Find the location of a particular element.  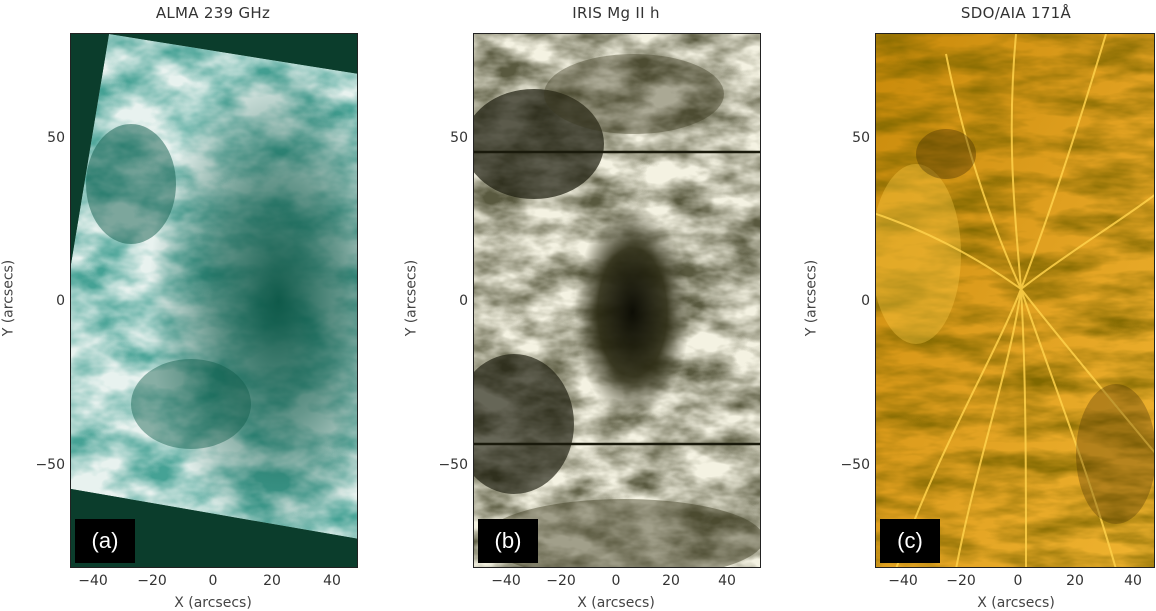

panel-title: IRIS Mg II h is located at coordinates (616, 13).